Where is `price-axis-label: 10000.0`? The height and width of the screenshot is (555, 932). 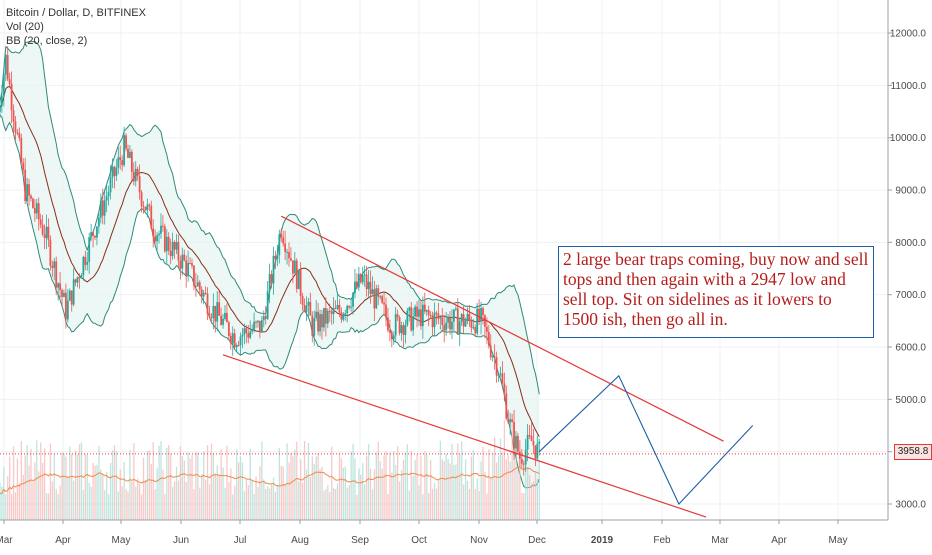 price-axis-label: 10000.0 is located at coordinates (908, 138).